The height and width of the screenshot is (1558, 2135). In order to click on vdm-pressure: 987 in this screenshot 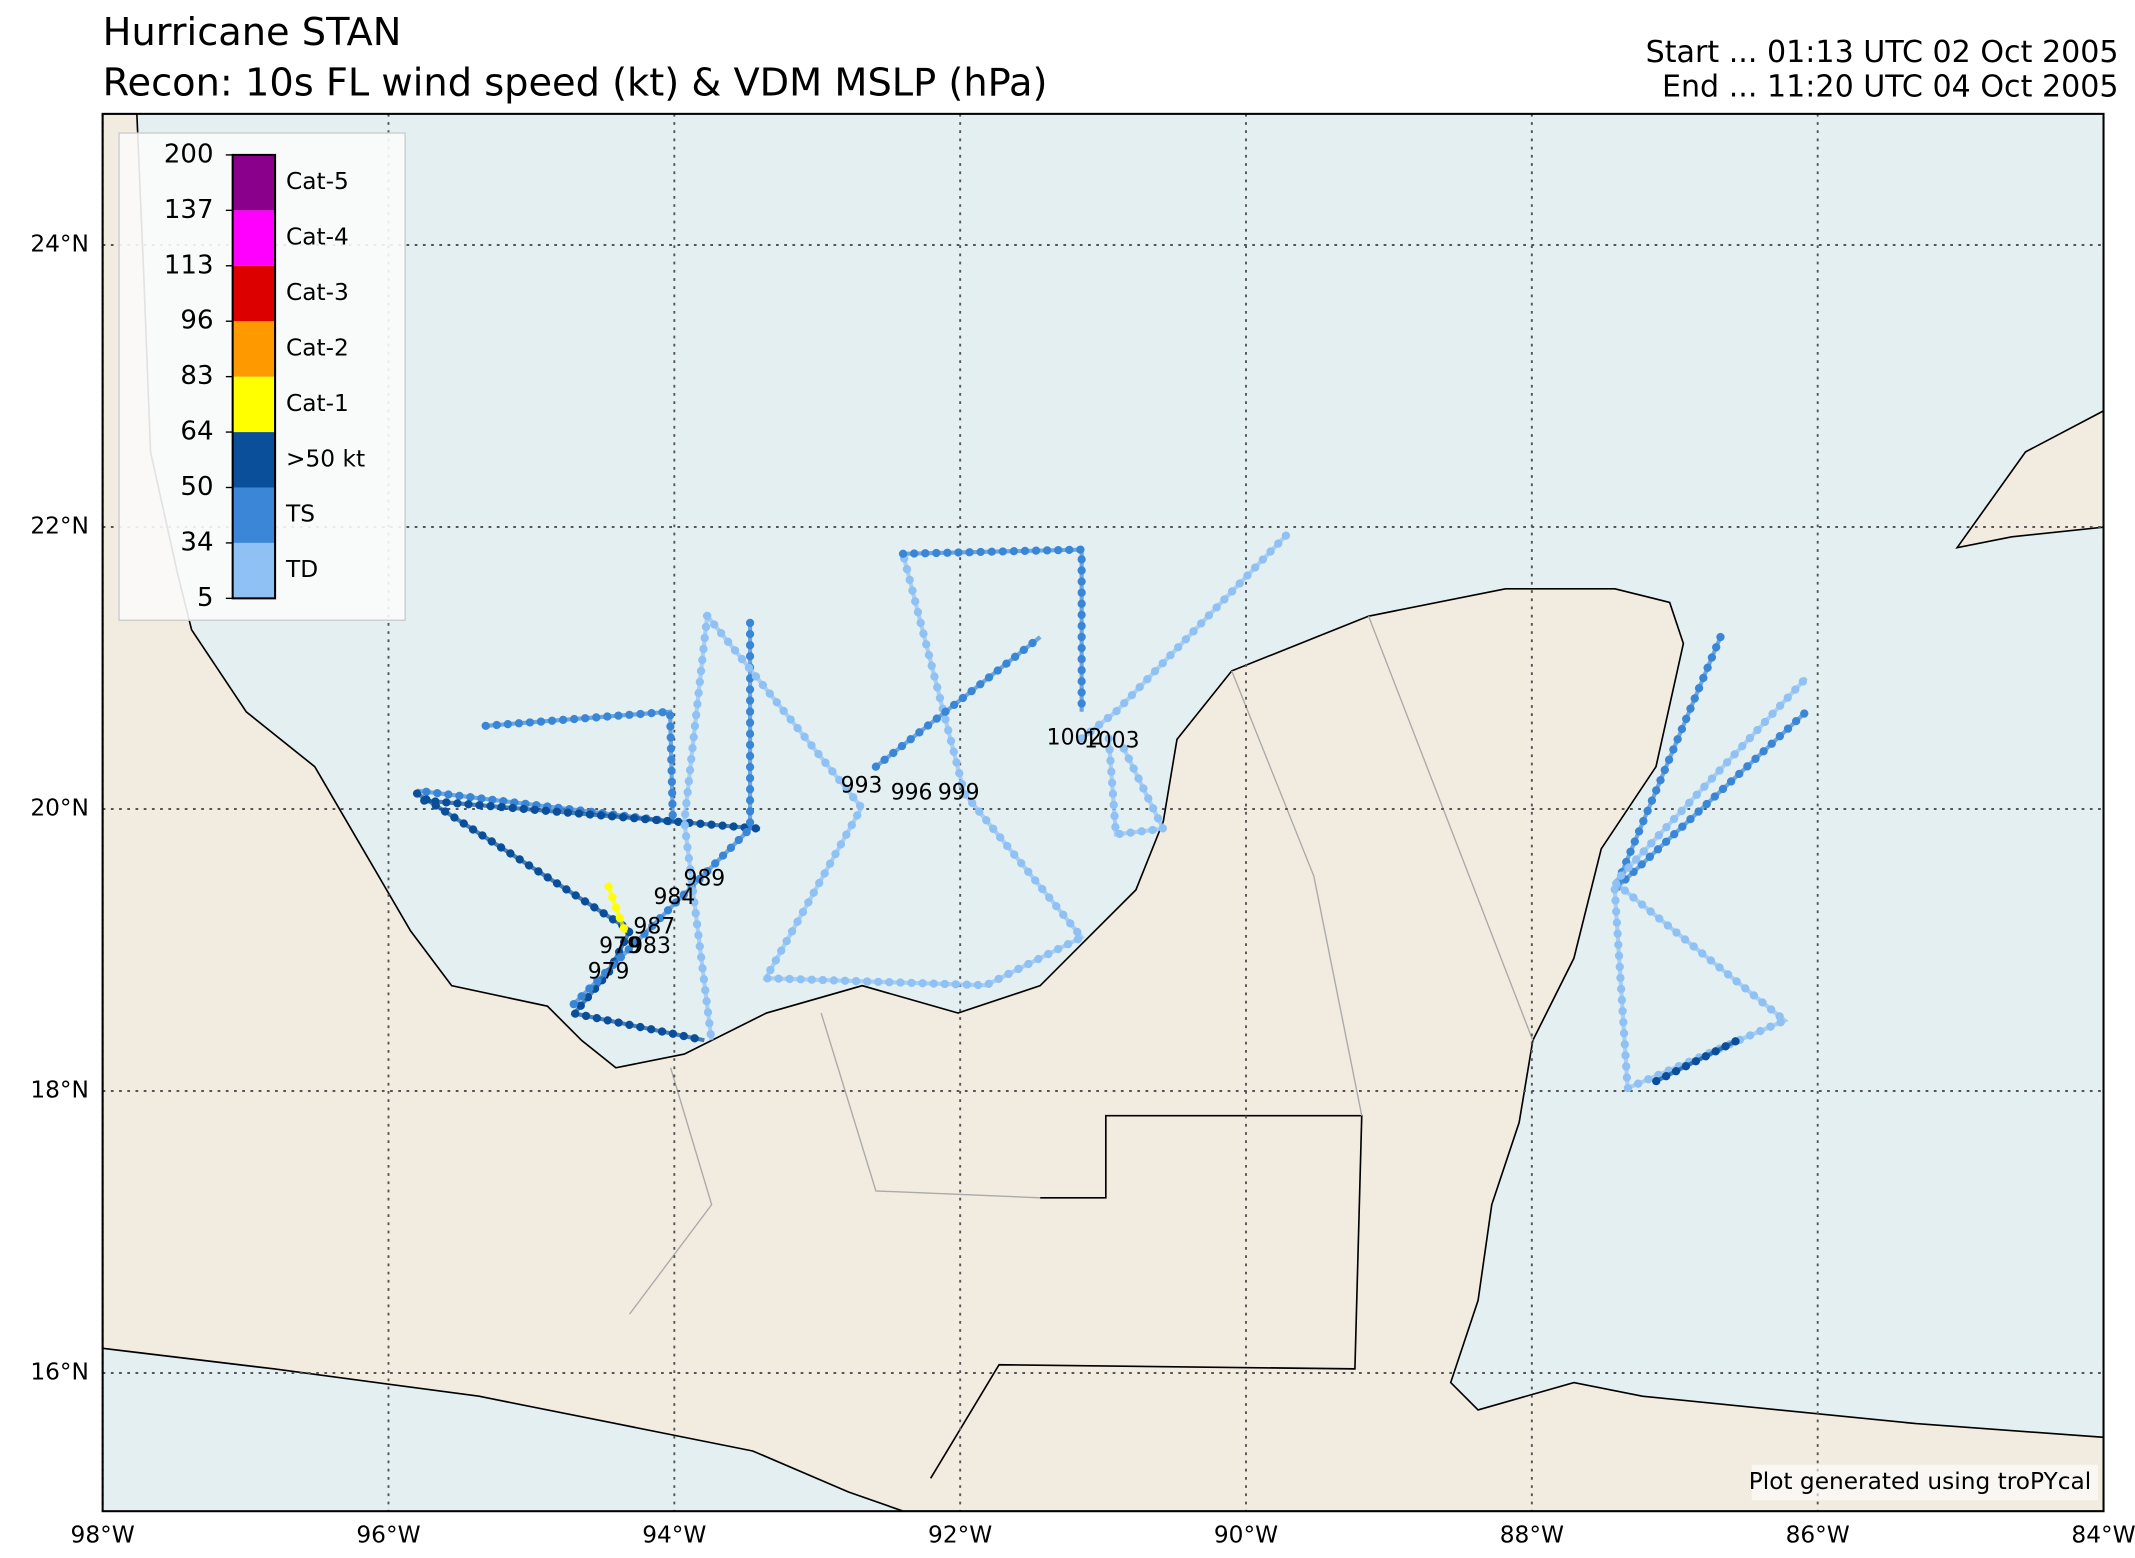, I will do `click(654, 926)`.